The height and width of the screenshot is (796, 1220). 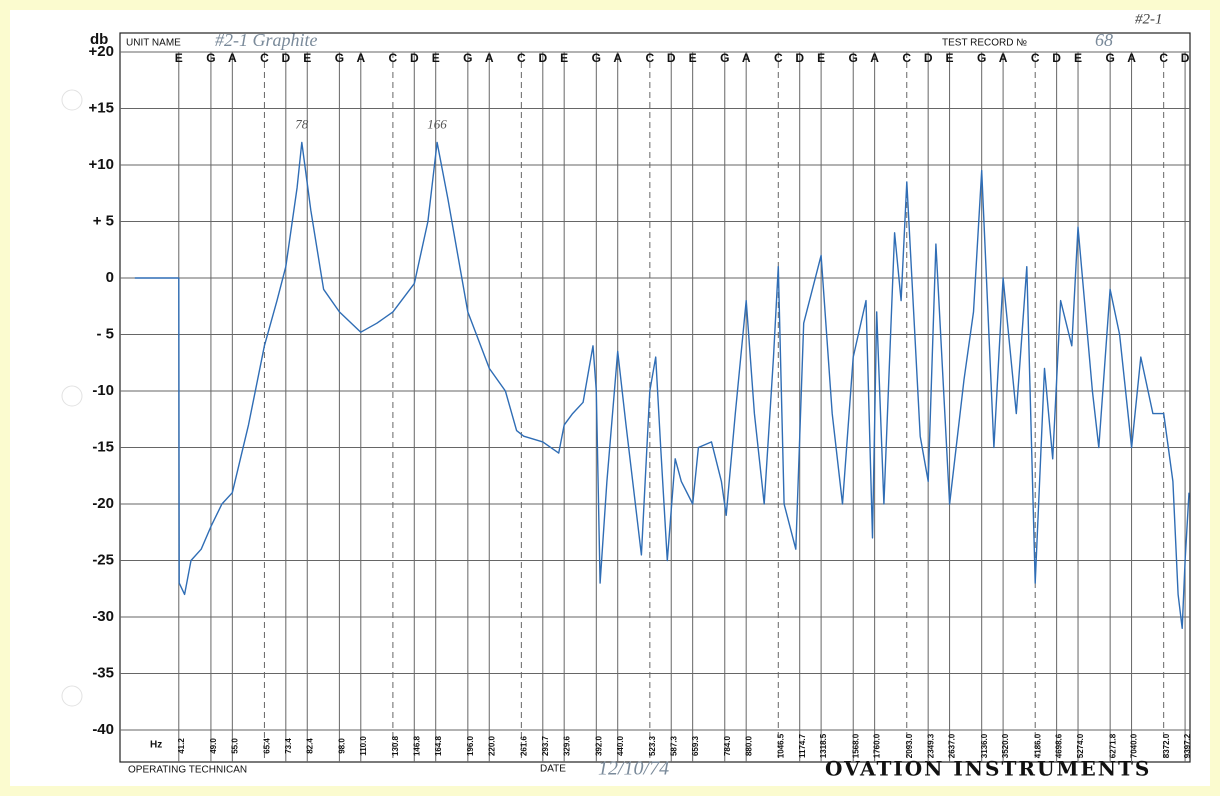 What do you see at coordinates (855, 745) in the screenshot?
I see `x-tick-label: 1568.0` at bounding box center [855, 745].